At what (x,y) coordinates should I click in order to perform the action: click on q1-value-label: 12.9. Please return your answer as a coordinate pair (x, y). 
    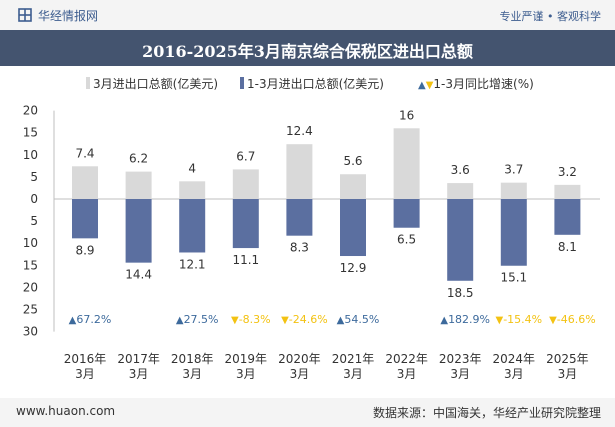
    Looking at the image, I should click on (353, 268).